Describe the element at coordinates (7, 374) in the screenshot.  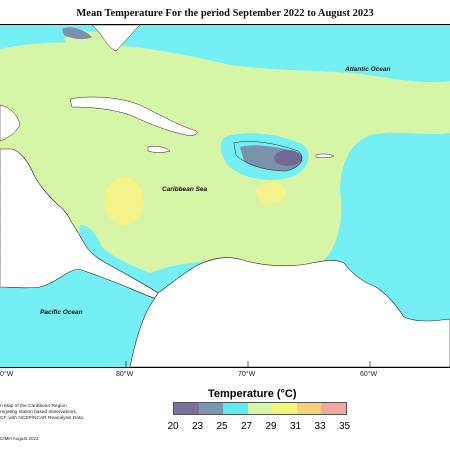
I see `lon-label-west: 0°W` at that location.